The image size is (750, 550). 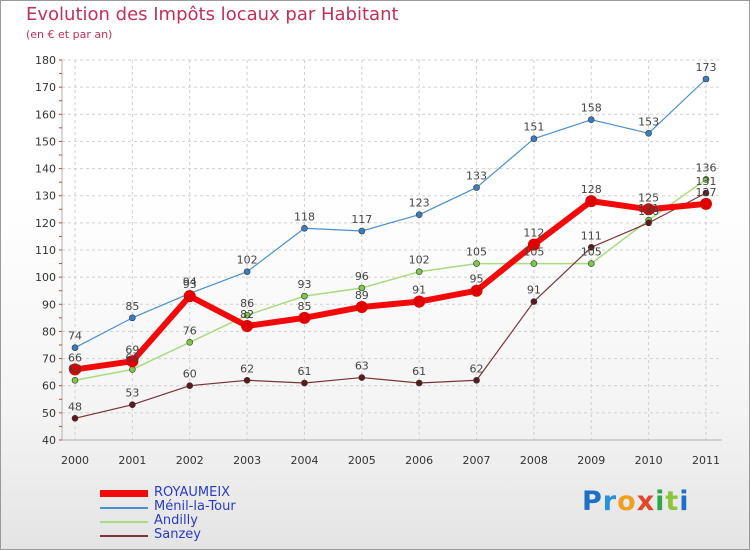 What do you see at coordinates (45, 87) in the screenshot?
I see `y-tick-label: 170` at bounding box center [45, 87].